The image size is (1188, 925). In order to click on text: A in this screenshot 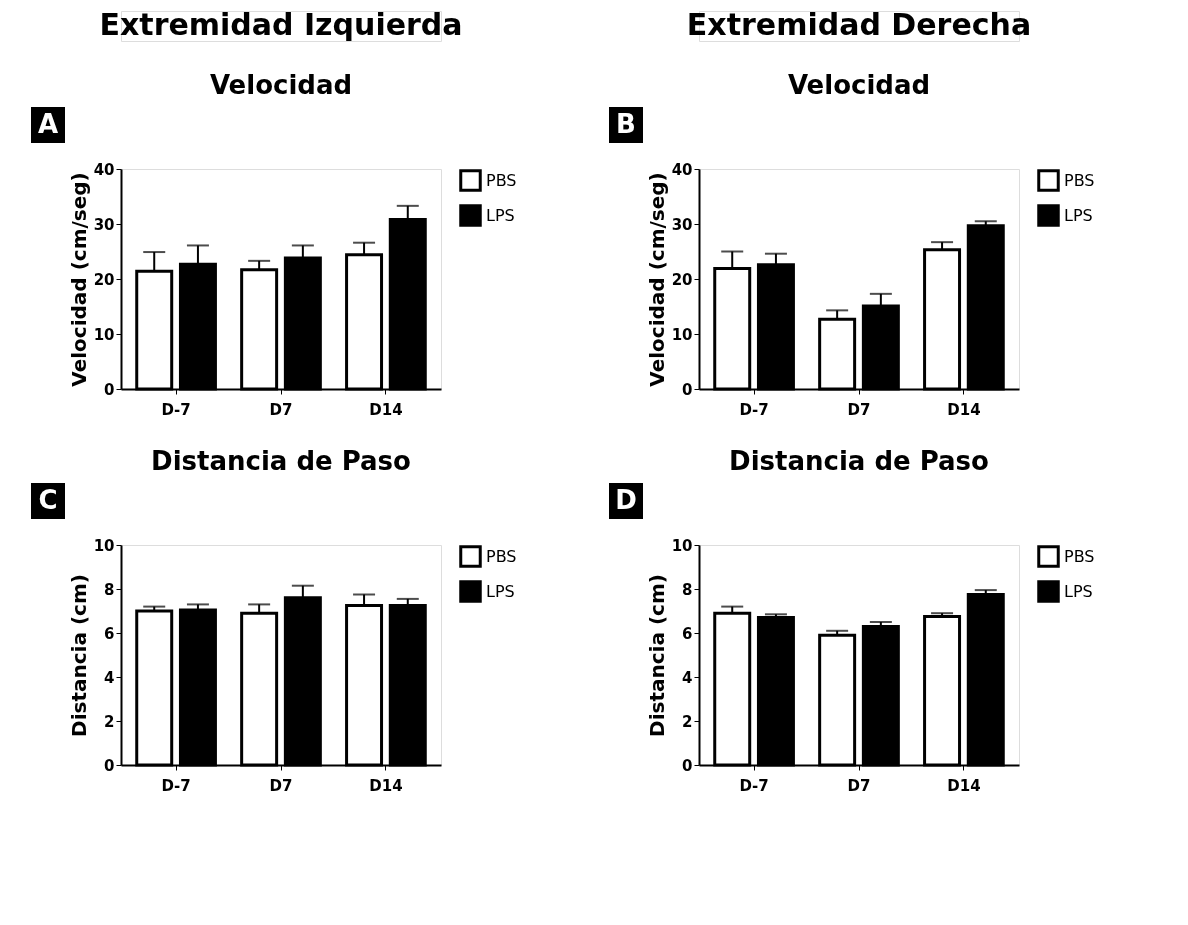, I will do `click(48, 124)`.